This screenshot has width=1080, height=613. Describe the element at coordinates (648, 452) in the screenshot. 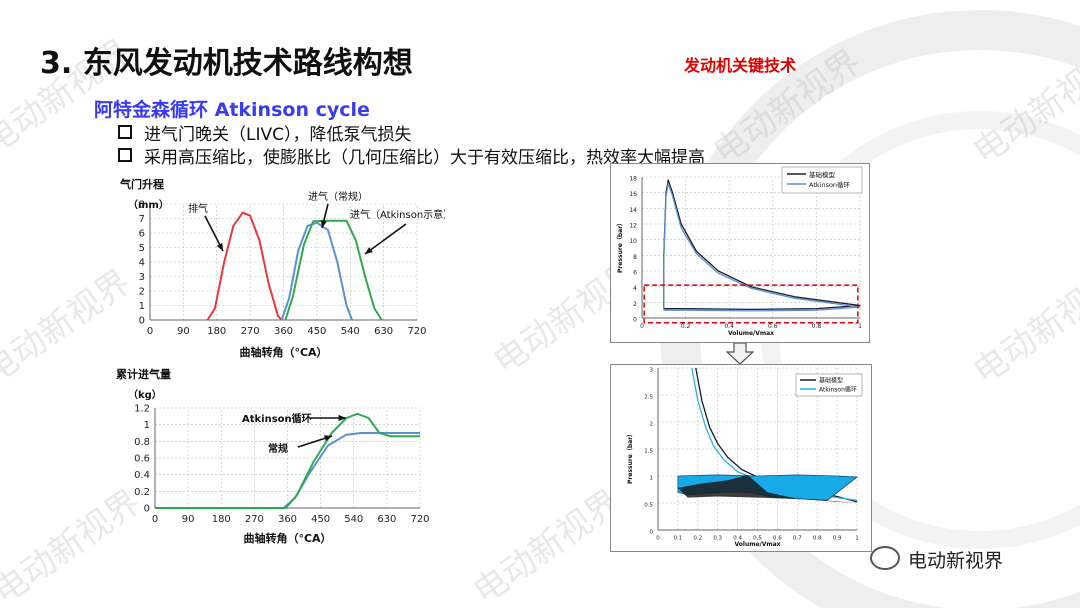

I see `y-tick-label: 1.5` at that location.